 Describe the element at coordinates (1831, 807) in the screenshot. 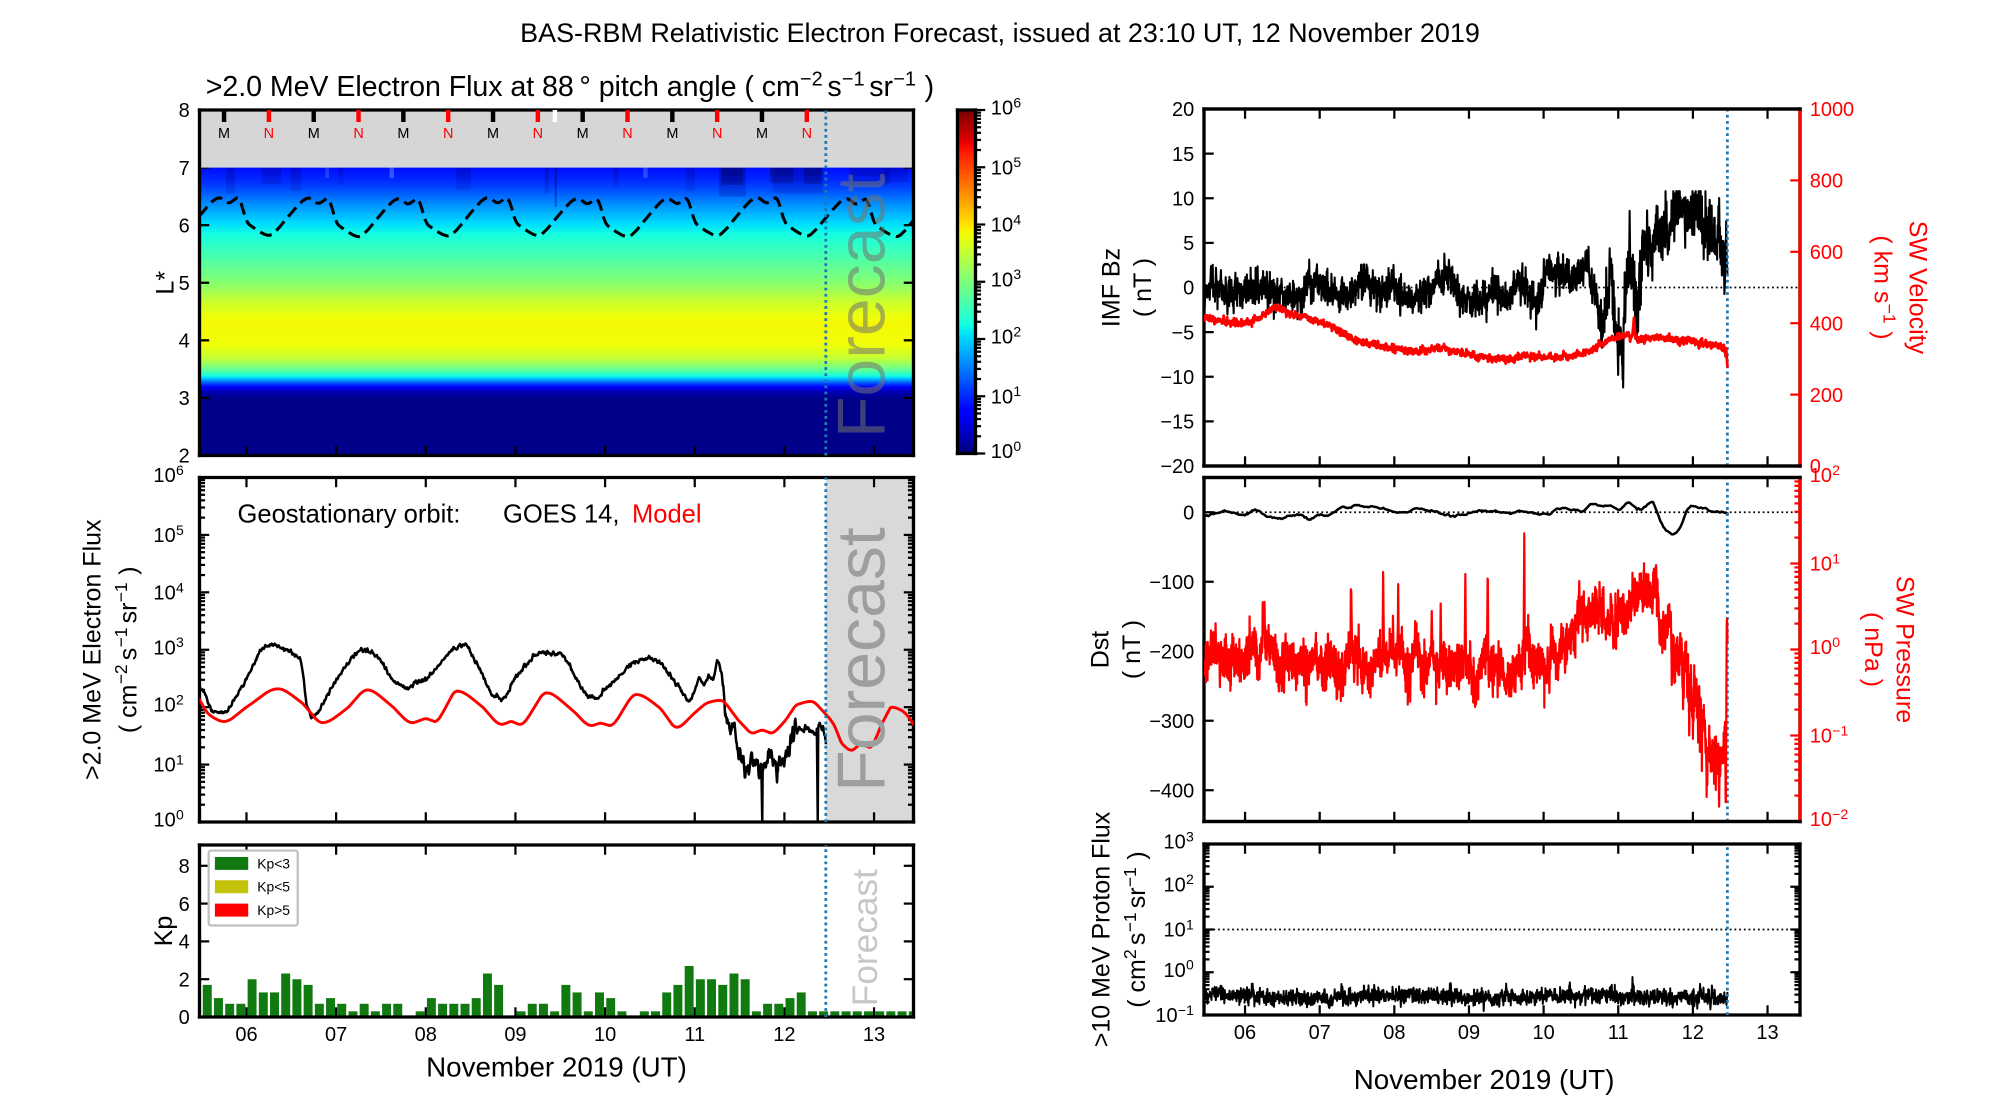

I see `svg-text:1 0 −: 1 0 − 2` at that location.